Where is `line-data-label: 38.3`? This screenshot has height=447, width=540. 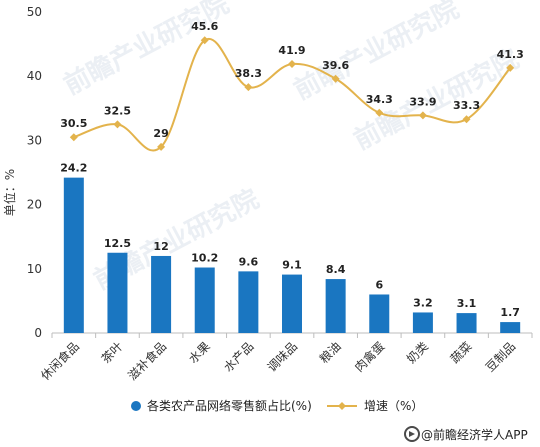 line-data-label: 38.3 is located at coordinates (248, 73).